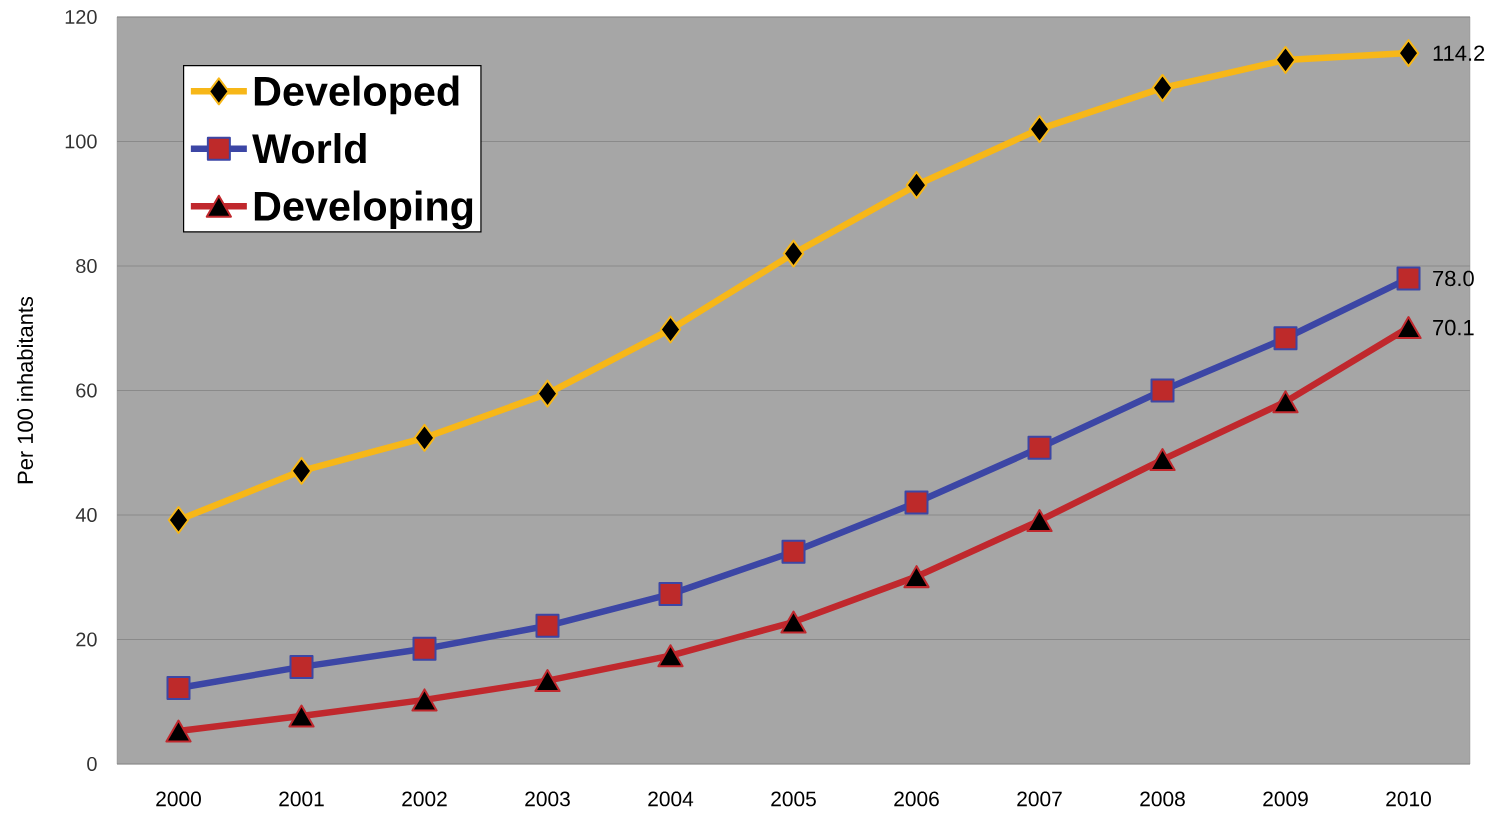  I want to click on y-tick-label: 100, so click(81, 141).